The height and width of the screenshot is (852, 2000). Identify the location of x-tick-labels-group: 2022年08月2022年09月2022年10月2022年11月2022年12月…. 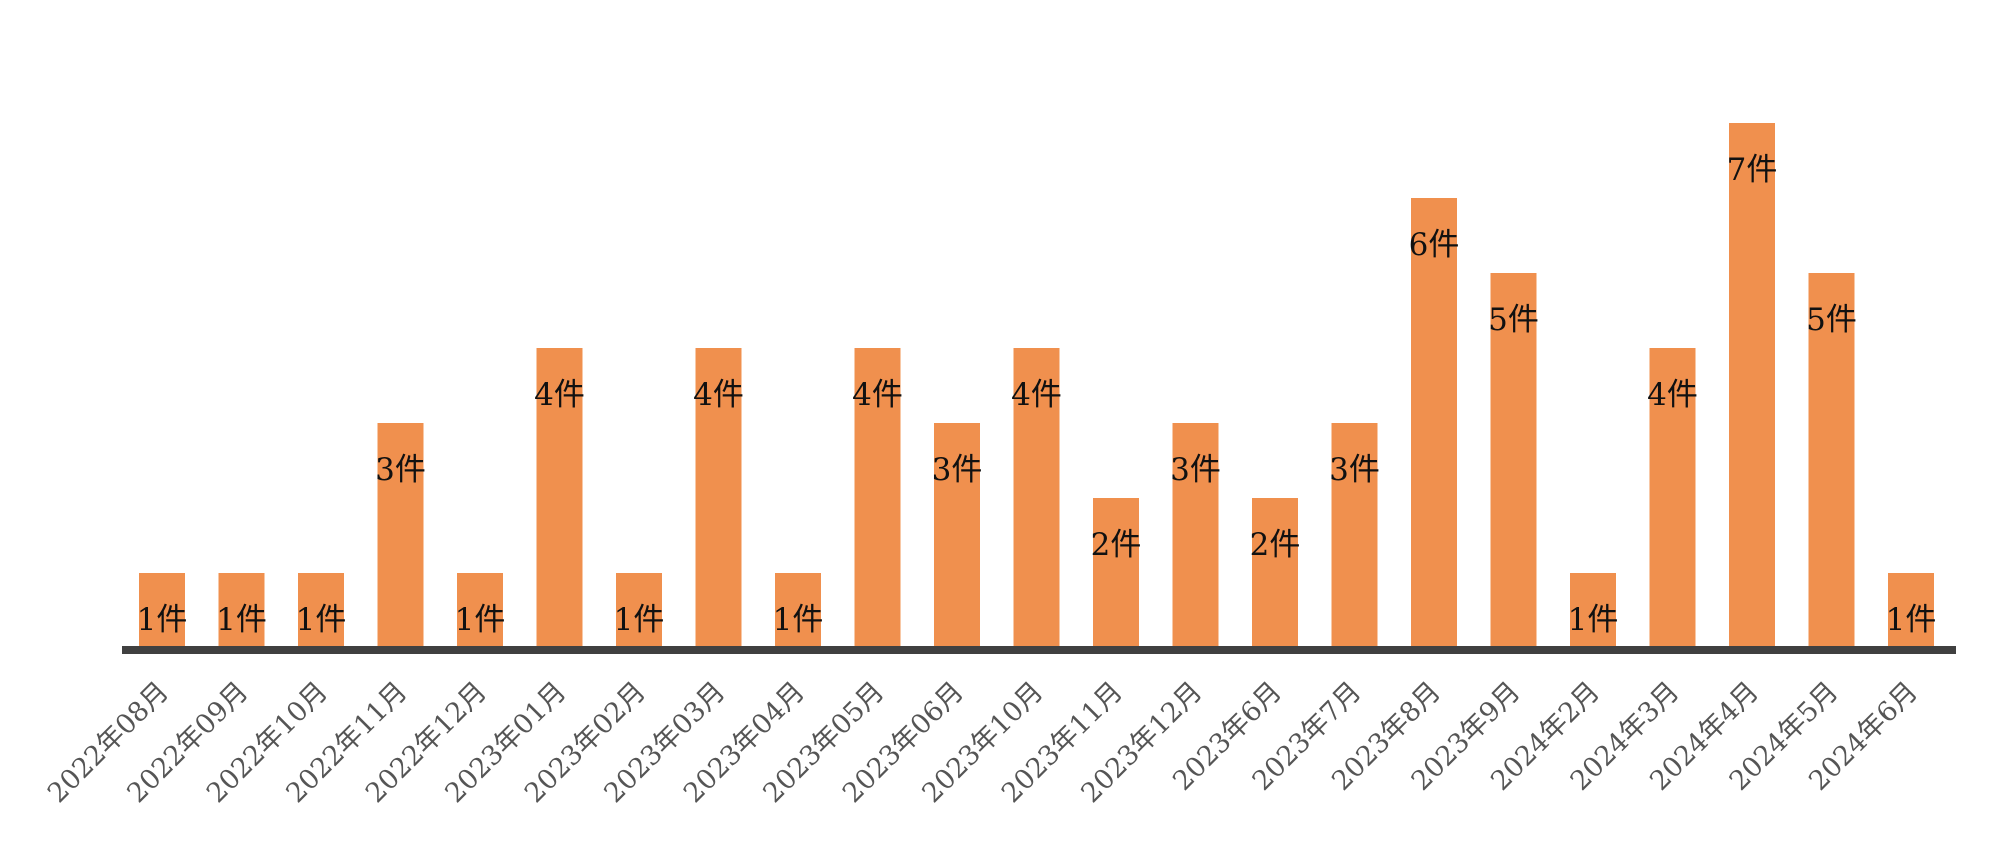
(983, 742).